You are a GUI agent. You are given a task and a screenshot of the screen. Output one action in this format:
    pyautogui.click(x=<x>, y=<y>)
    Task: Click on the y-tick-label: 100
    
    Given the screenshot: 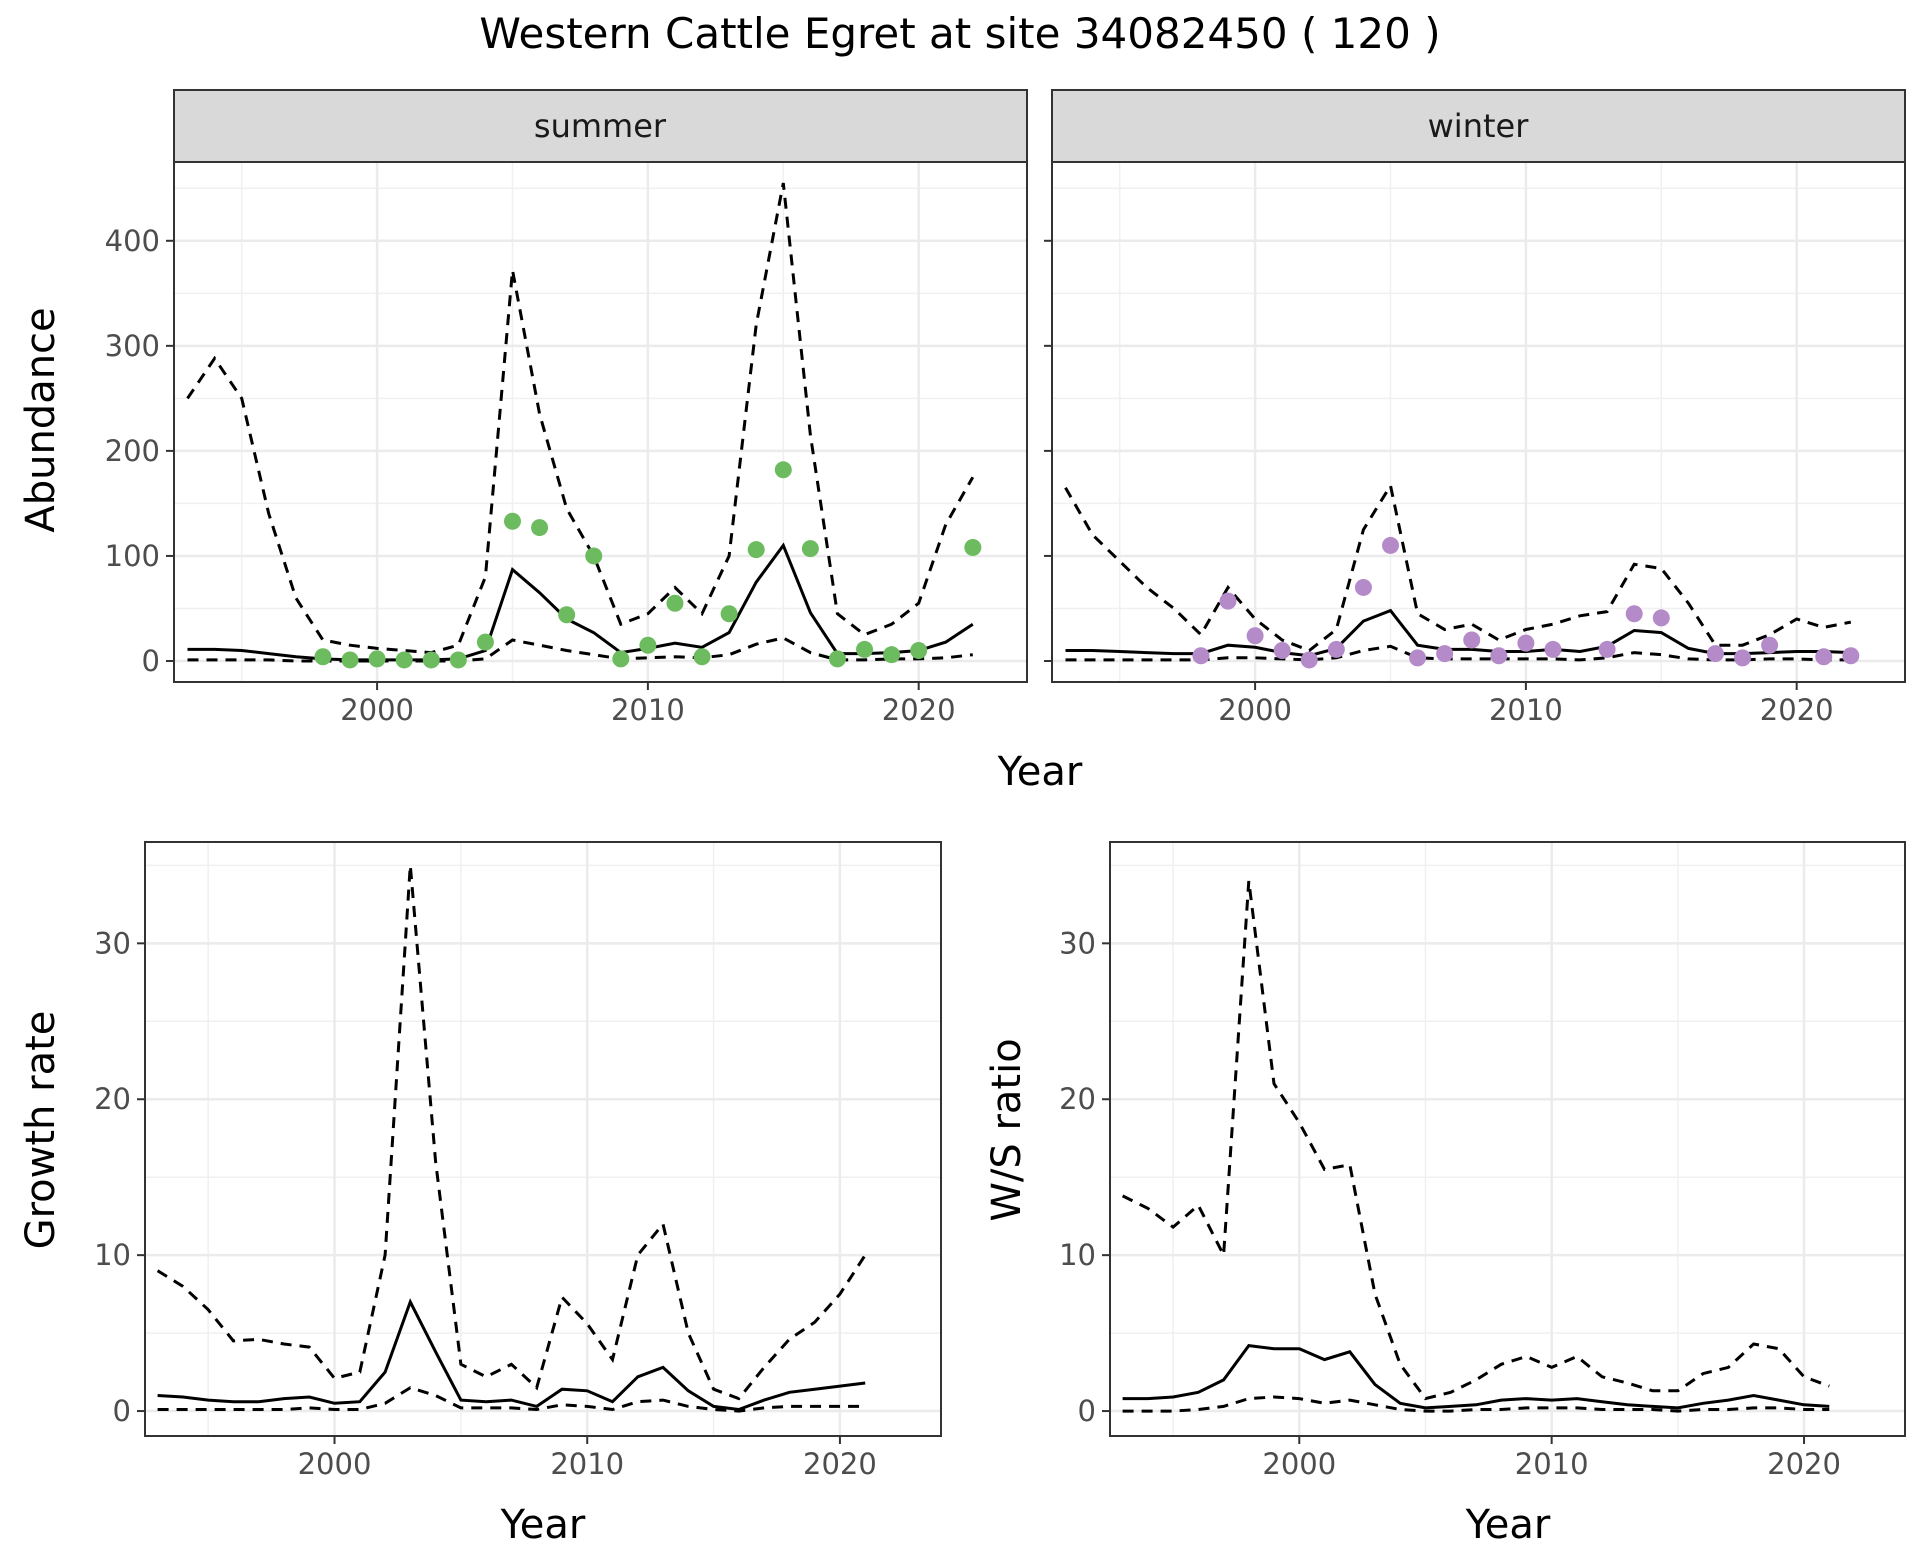 What is the action you would take?
    pyautogui.click(x=132, y=556)
    